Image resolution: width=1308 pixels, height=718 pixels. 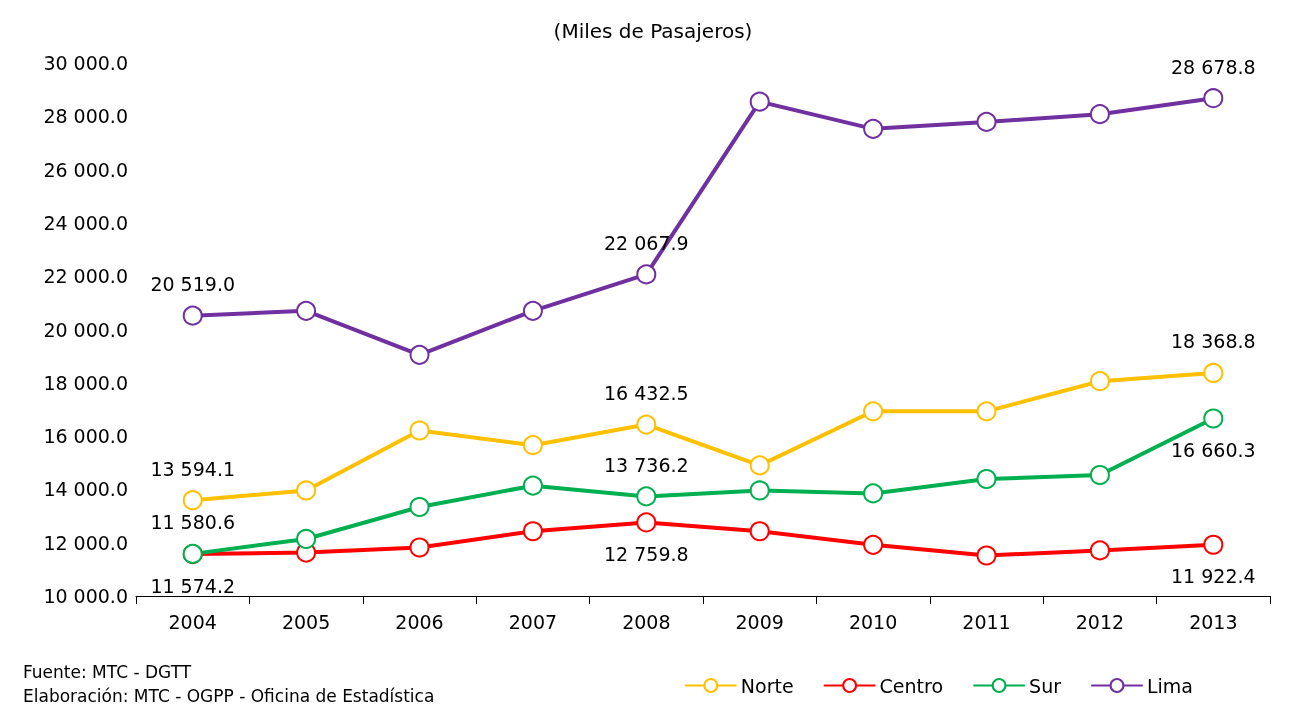 I want to click on y-tick-label: 18 000.0, so click(x=85, y=382).